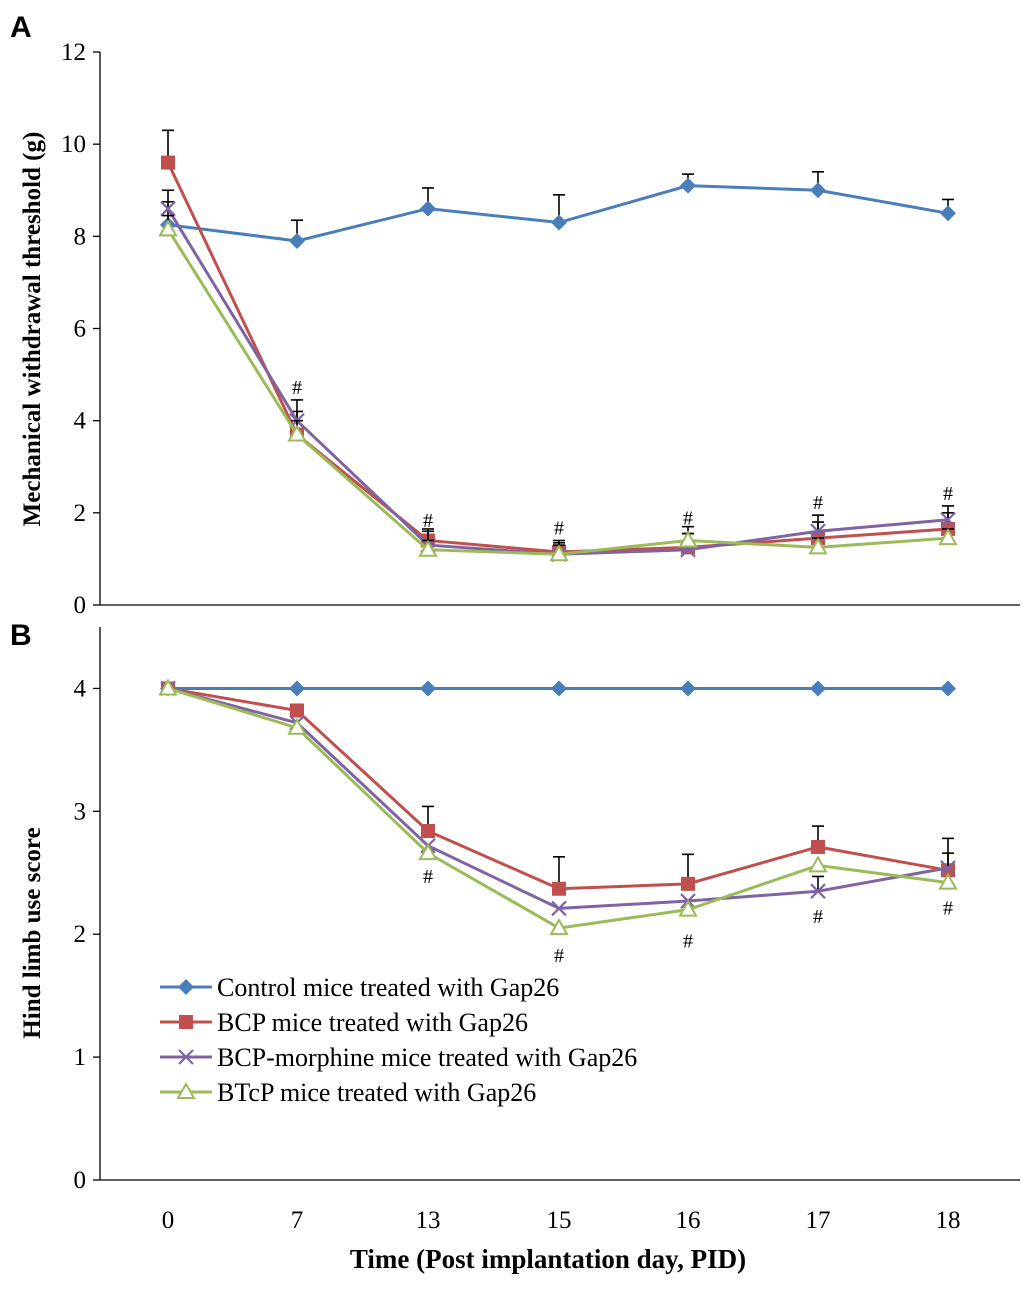  Describe the element at coordinates (73, 52) in the screenshot. I see `y-tick-label: 12` at that location.